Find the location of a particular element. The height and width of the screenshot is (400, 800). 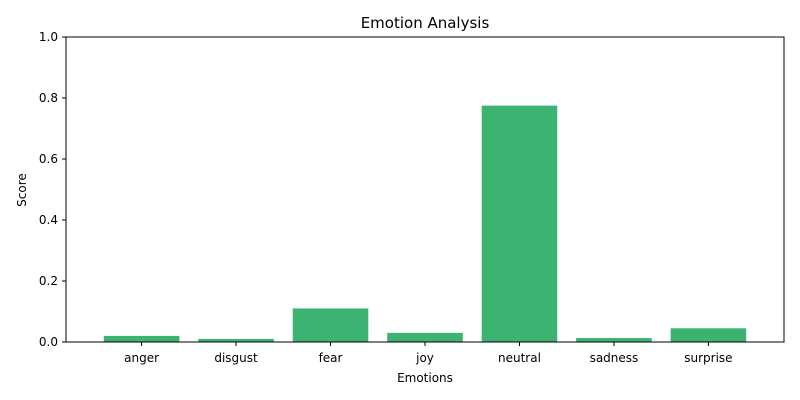

bar-joy is located at coordinates (425, 337).